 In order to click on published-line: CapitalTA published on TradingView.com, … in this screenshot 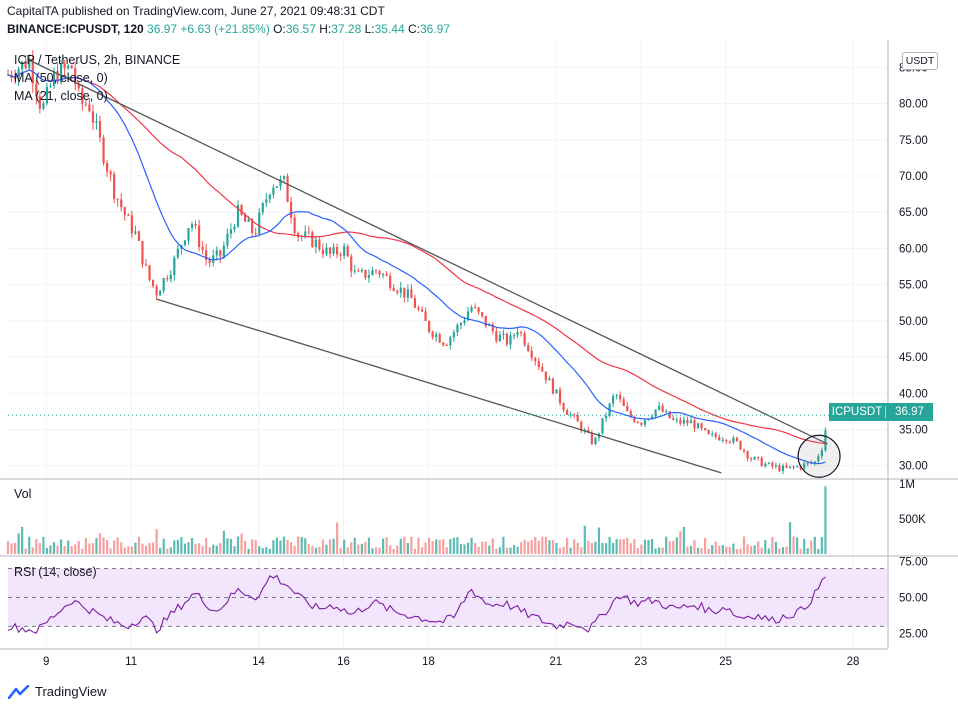, I will do `click(196, 11)`.